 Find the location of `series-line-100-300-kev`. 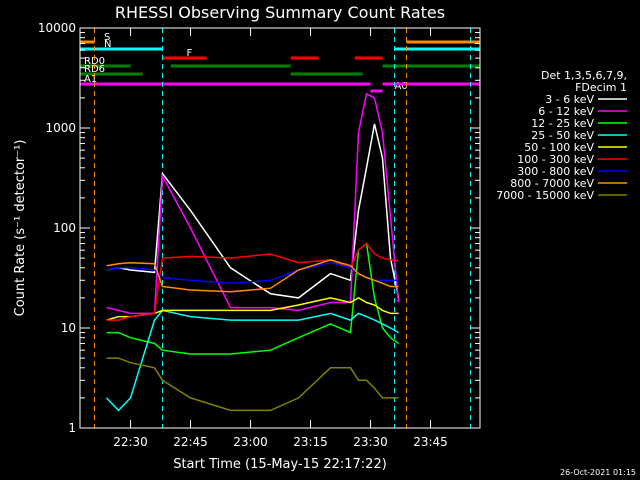

series-line-100-300-kev is located at coordinates (252, 281).